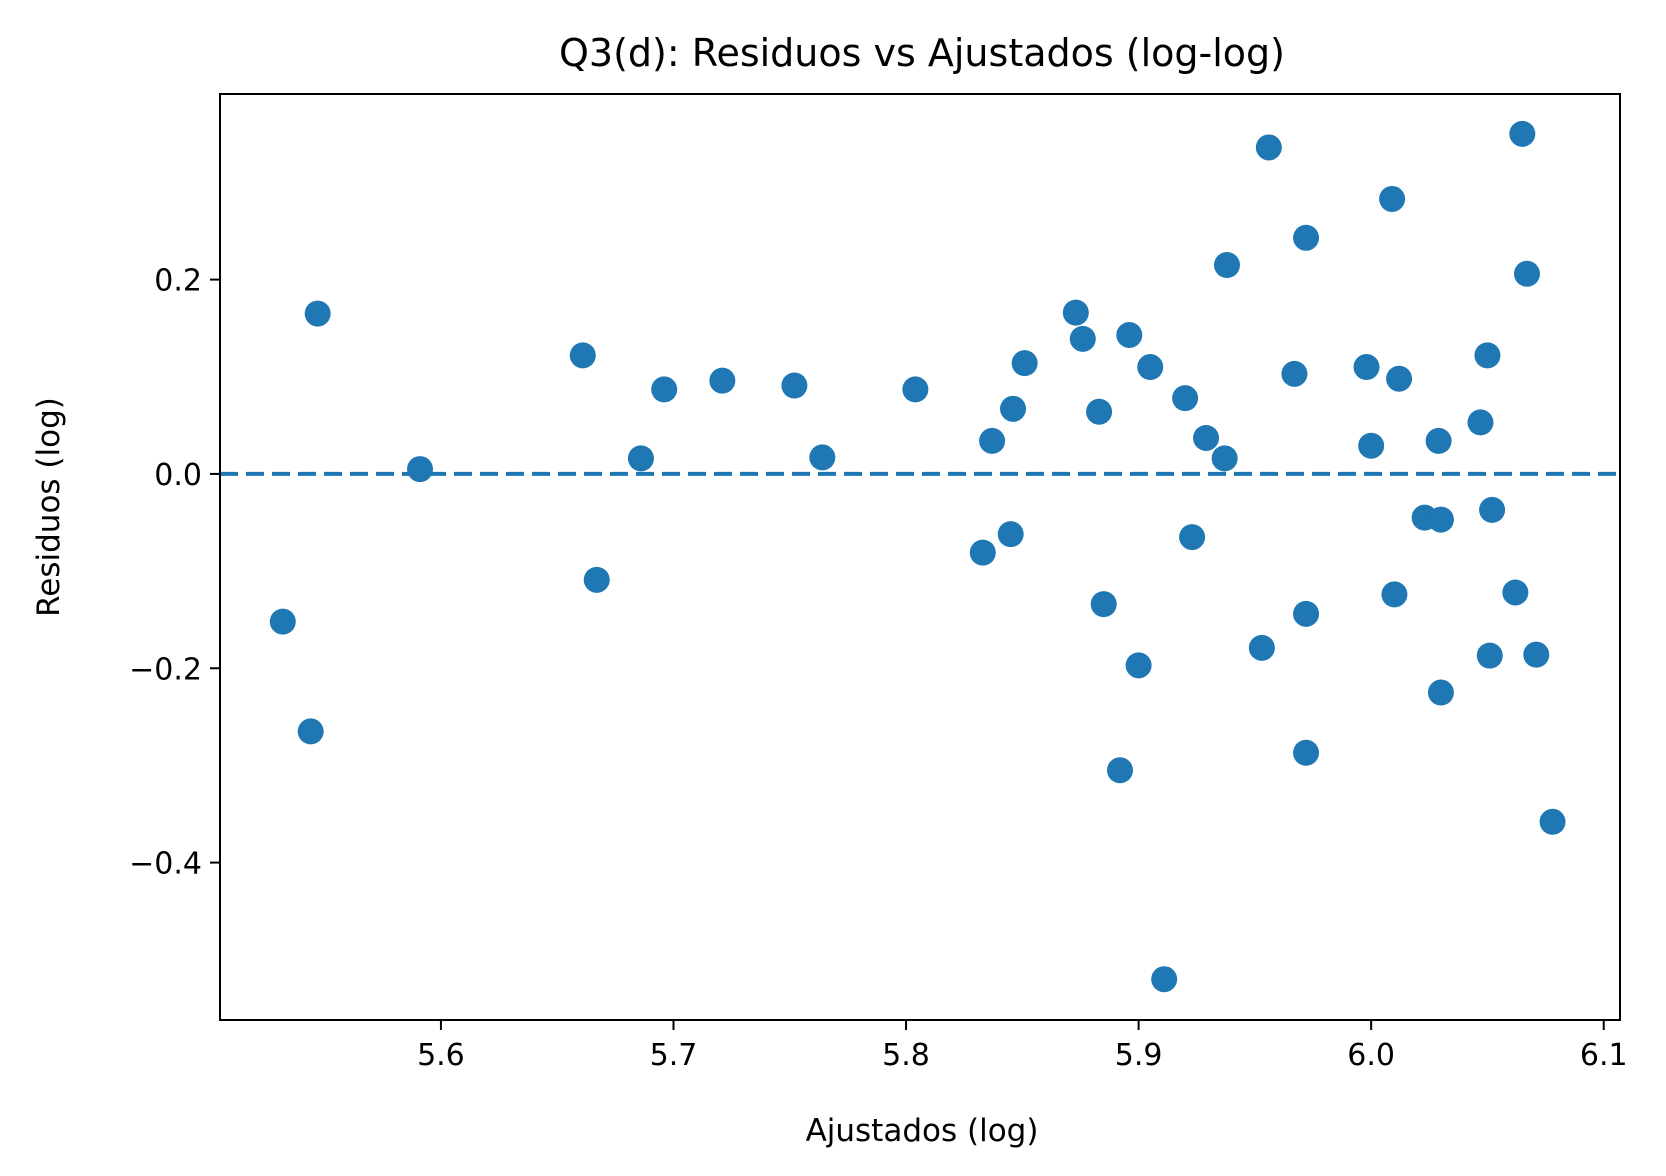 This screenshot has width=1666, height=1176. I want to click on x-tick-label: 5.7, so click(674, 1055).